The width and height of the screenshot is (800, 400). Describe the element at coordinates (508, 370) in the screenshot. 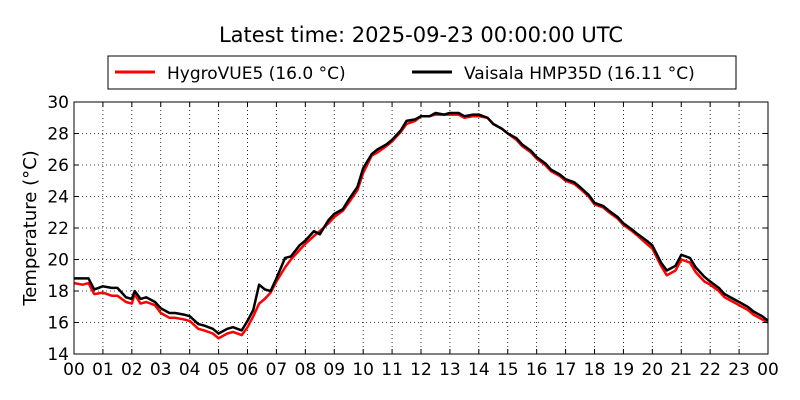

I see `x-tick-label: 15` at that location.